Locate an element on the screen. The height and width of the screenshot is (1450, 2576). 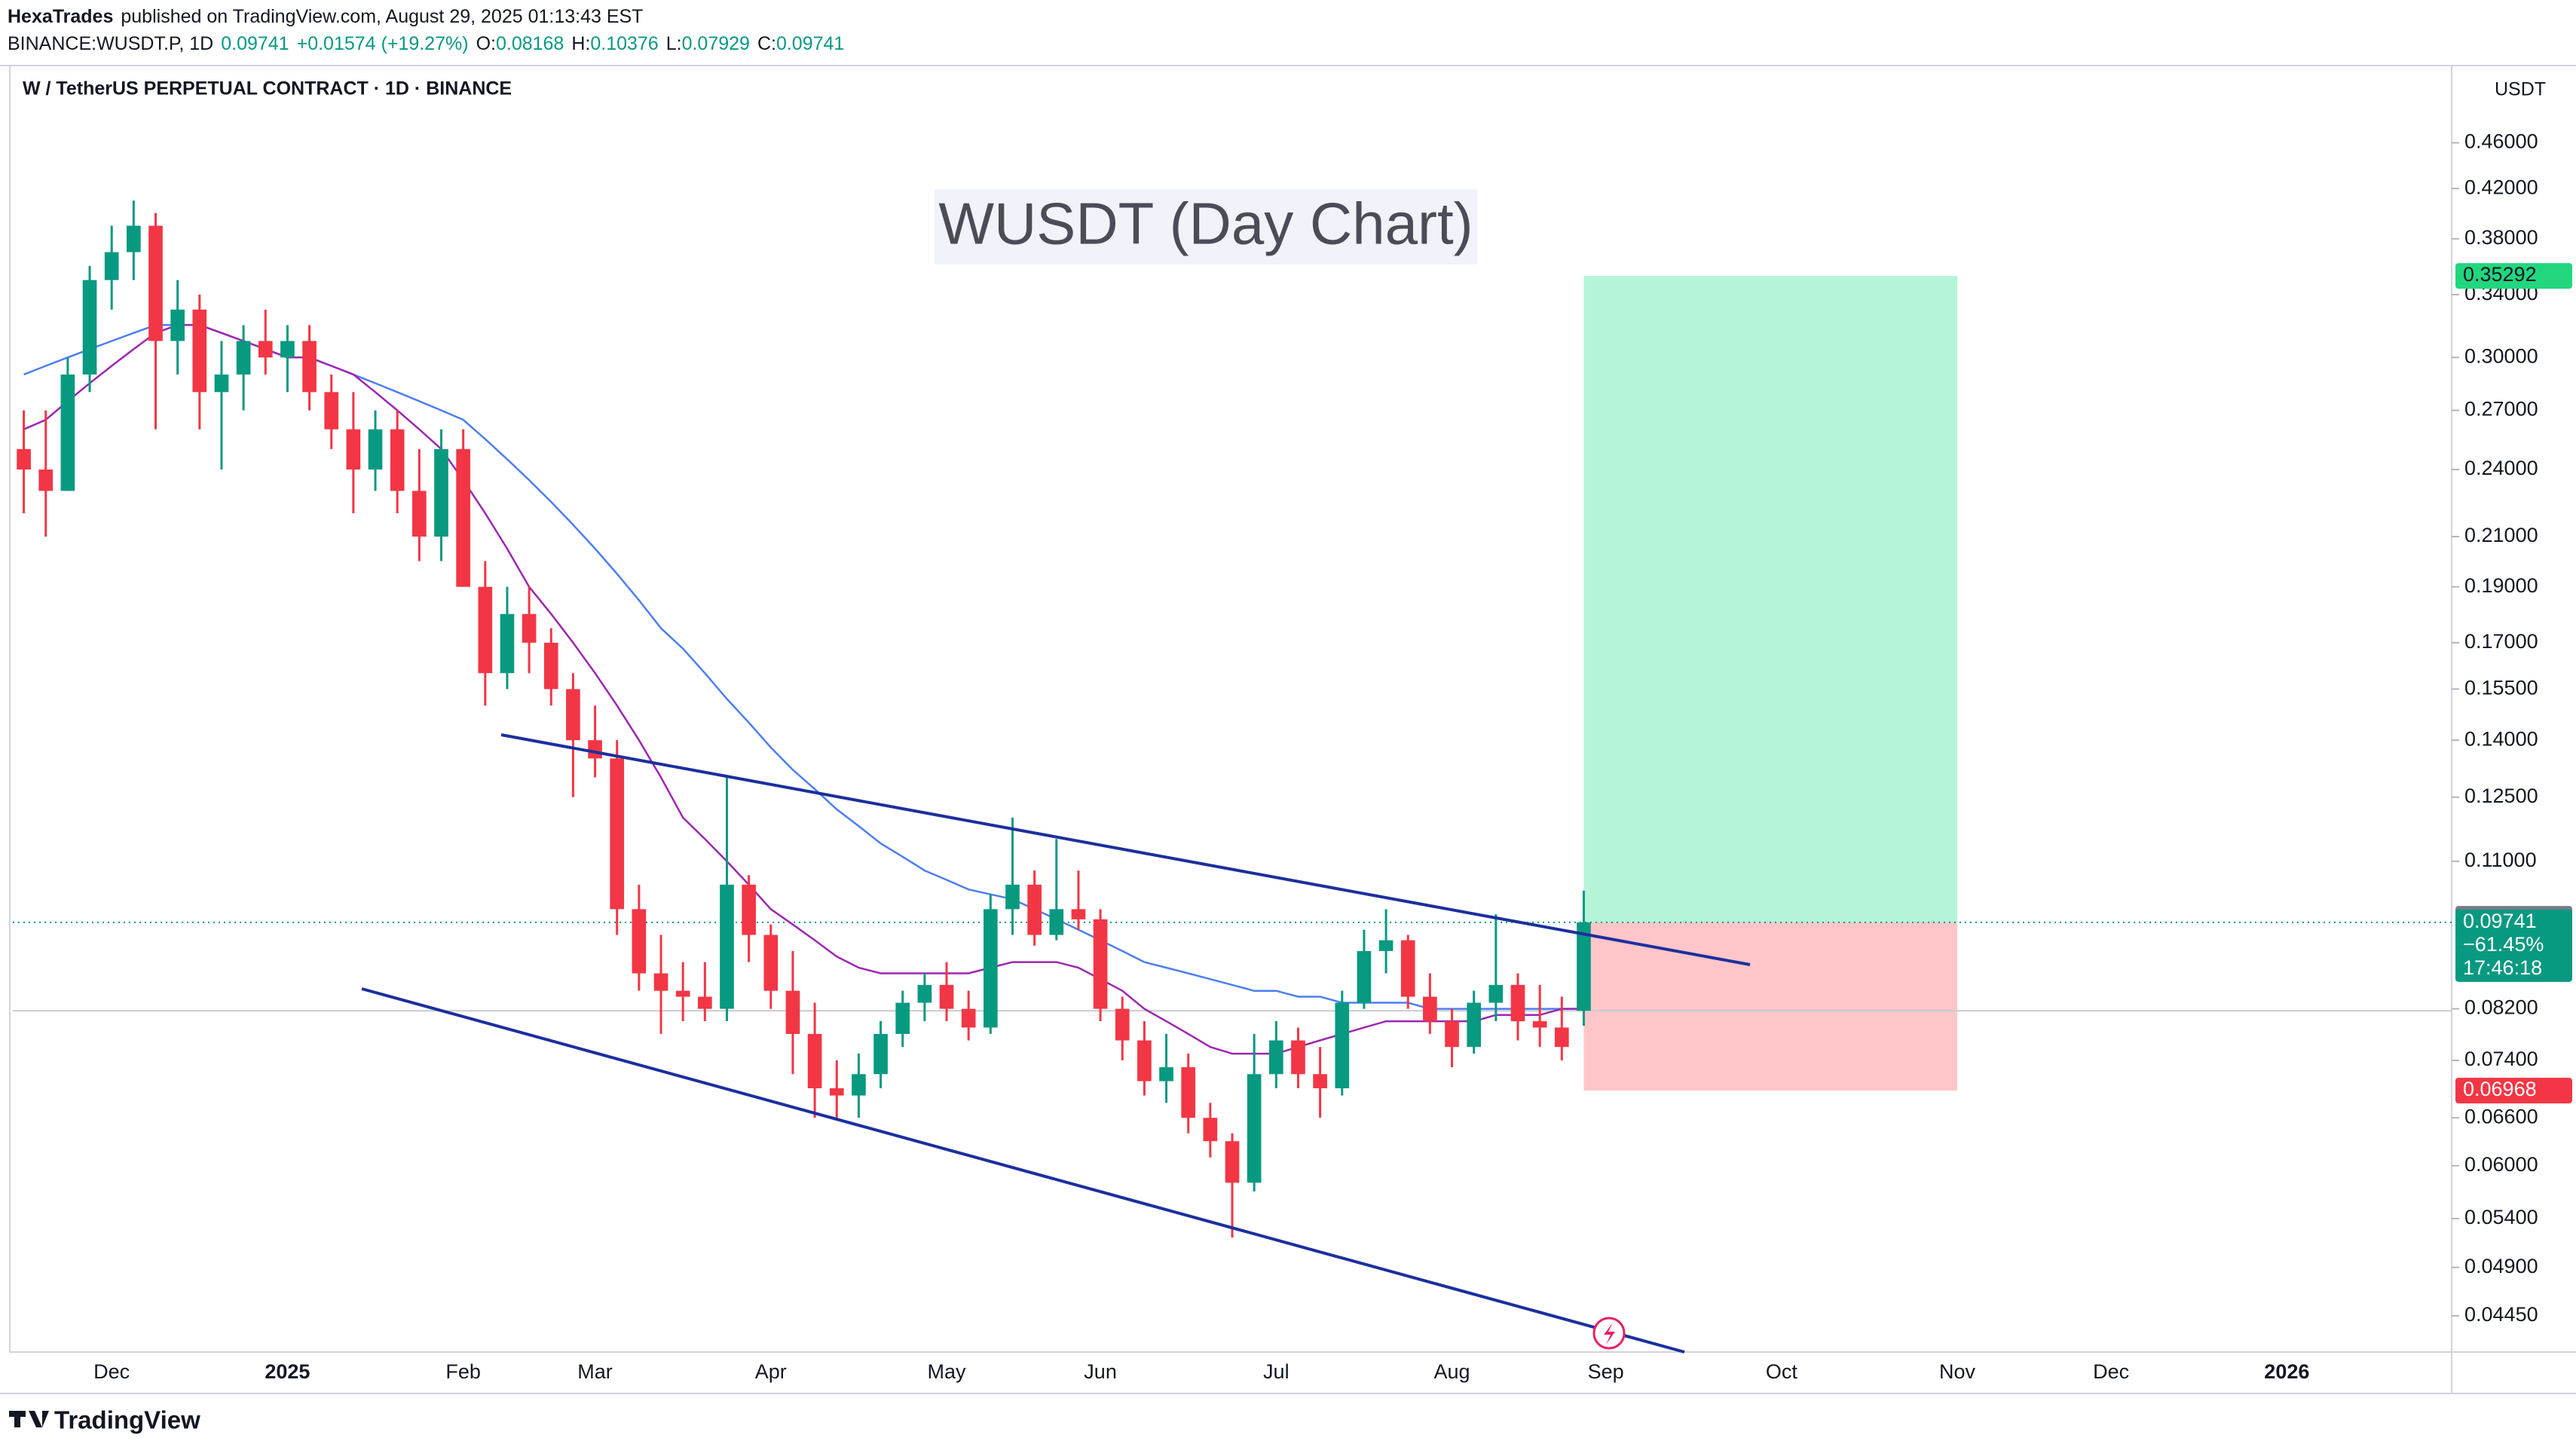
ohlc: O:0.08168 H:0.10376 L:0.07929 C:0.09741 is located at coordinates (664, 44).